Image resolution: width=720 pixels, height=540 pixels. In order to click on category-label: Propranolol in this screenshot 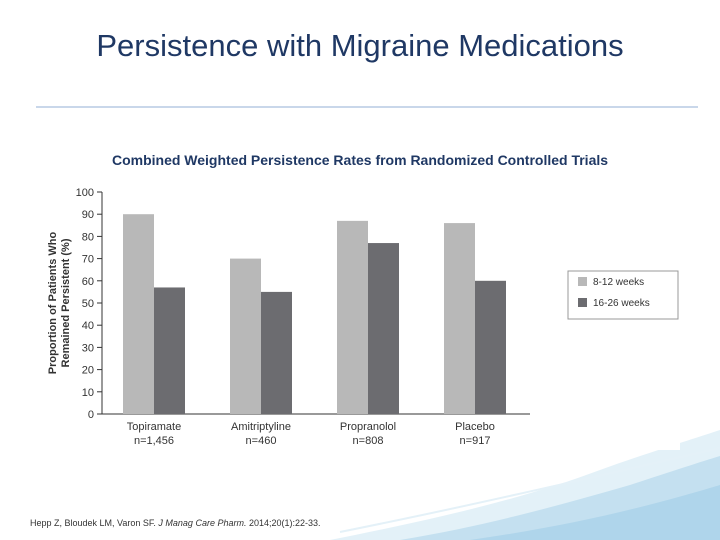, I will do `click(368, 427)`.